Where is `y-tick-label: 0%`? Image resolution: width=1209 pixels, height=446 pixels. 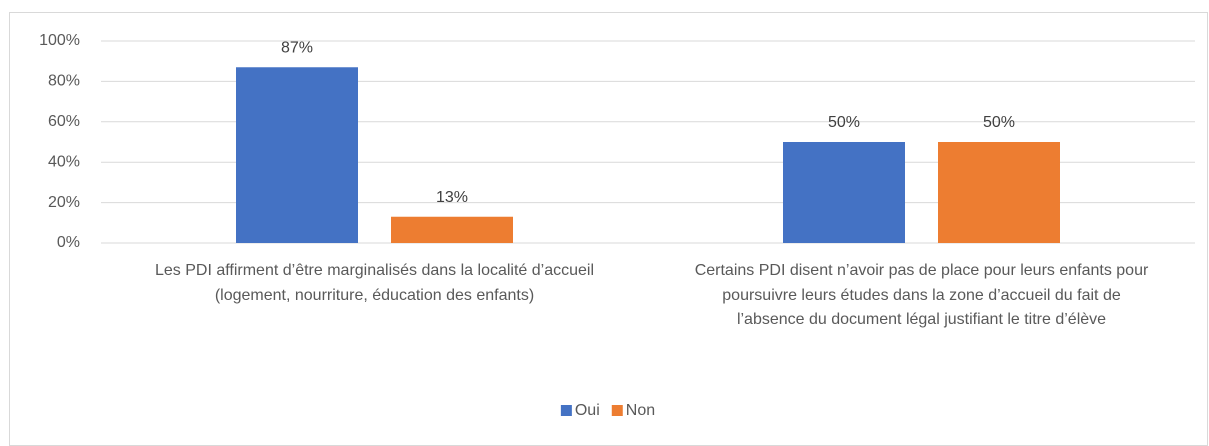
y-tick-label: 0% is located at coordinates (68, 242).